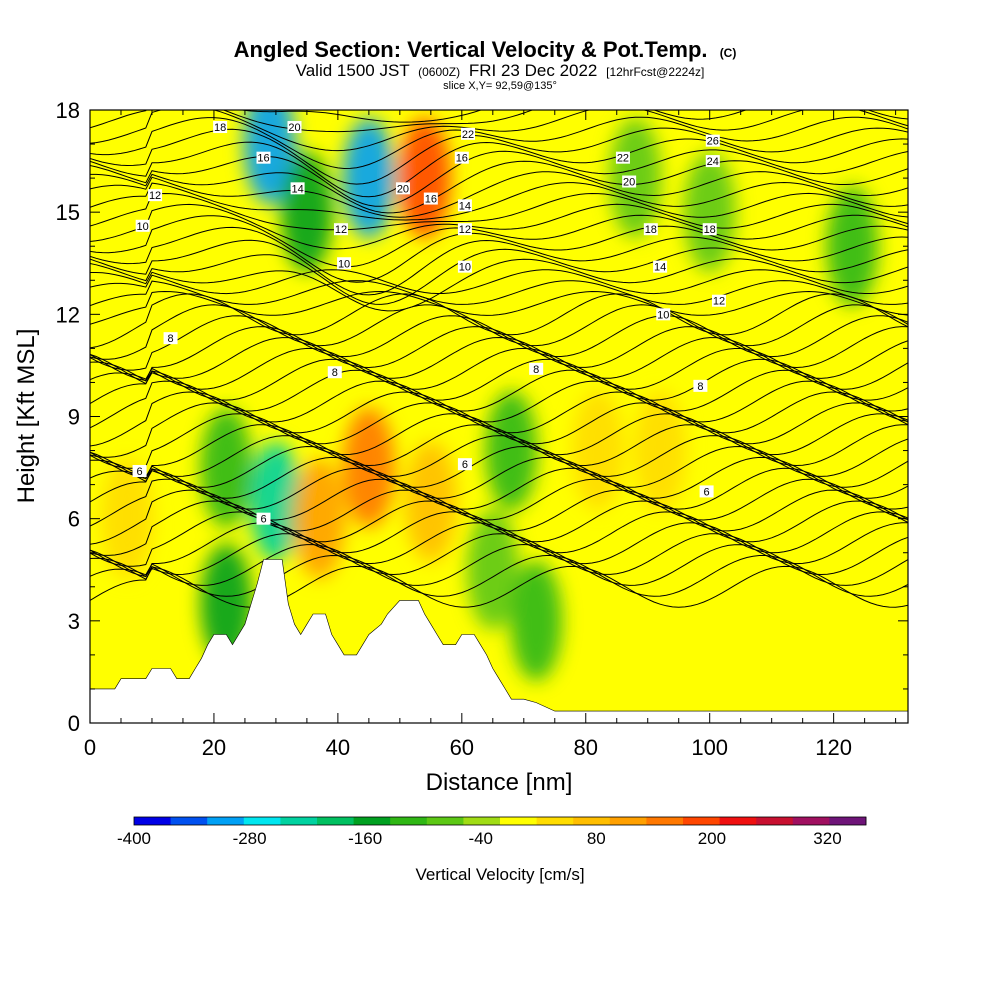  What do you see at coordinates (134, 838) in the screenshot?
I see `colorbar-label: -400` at bounding box center [134, 838].